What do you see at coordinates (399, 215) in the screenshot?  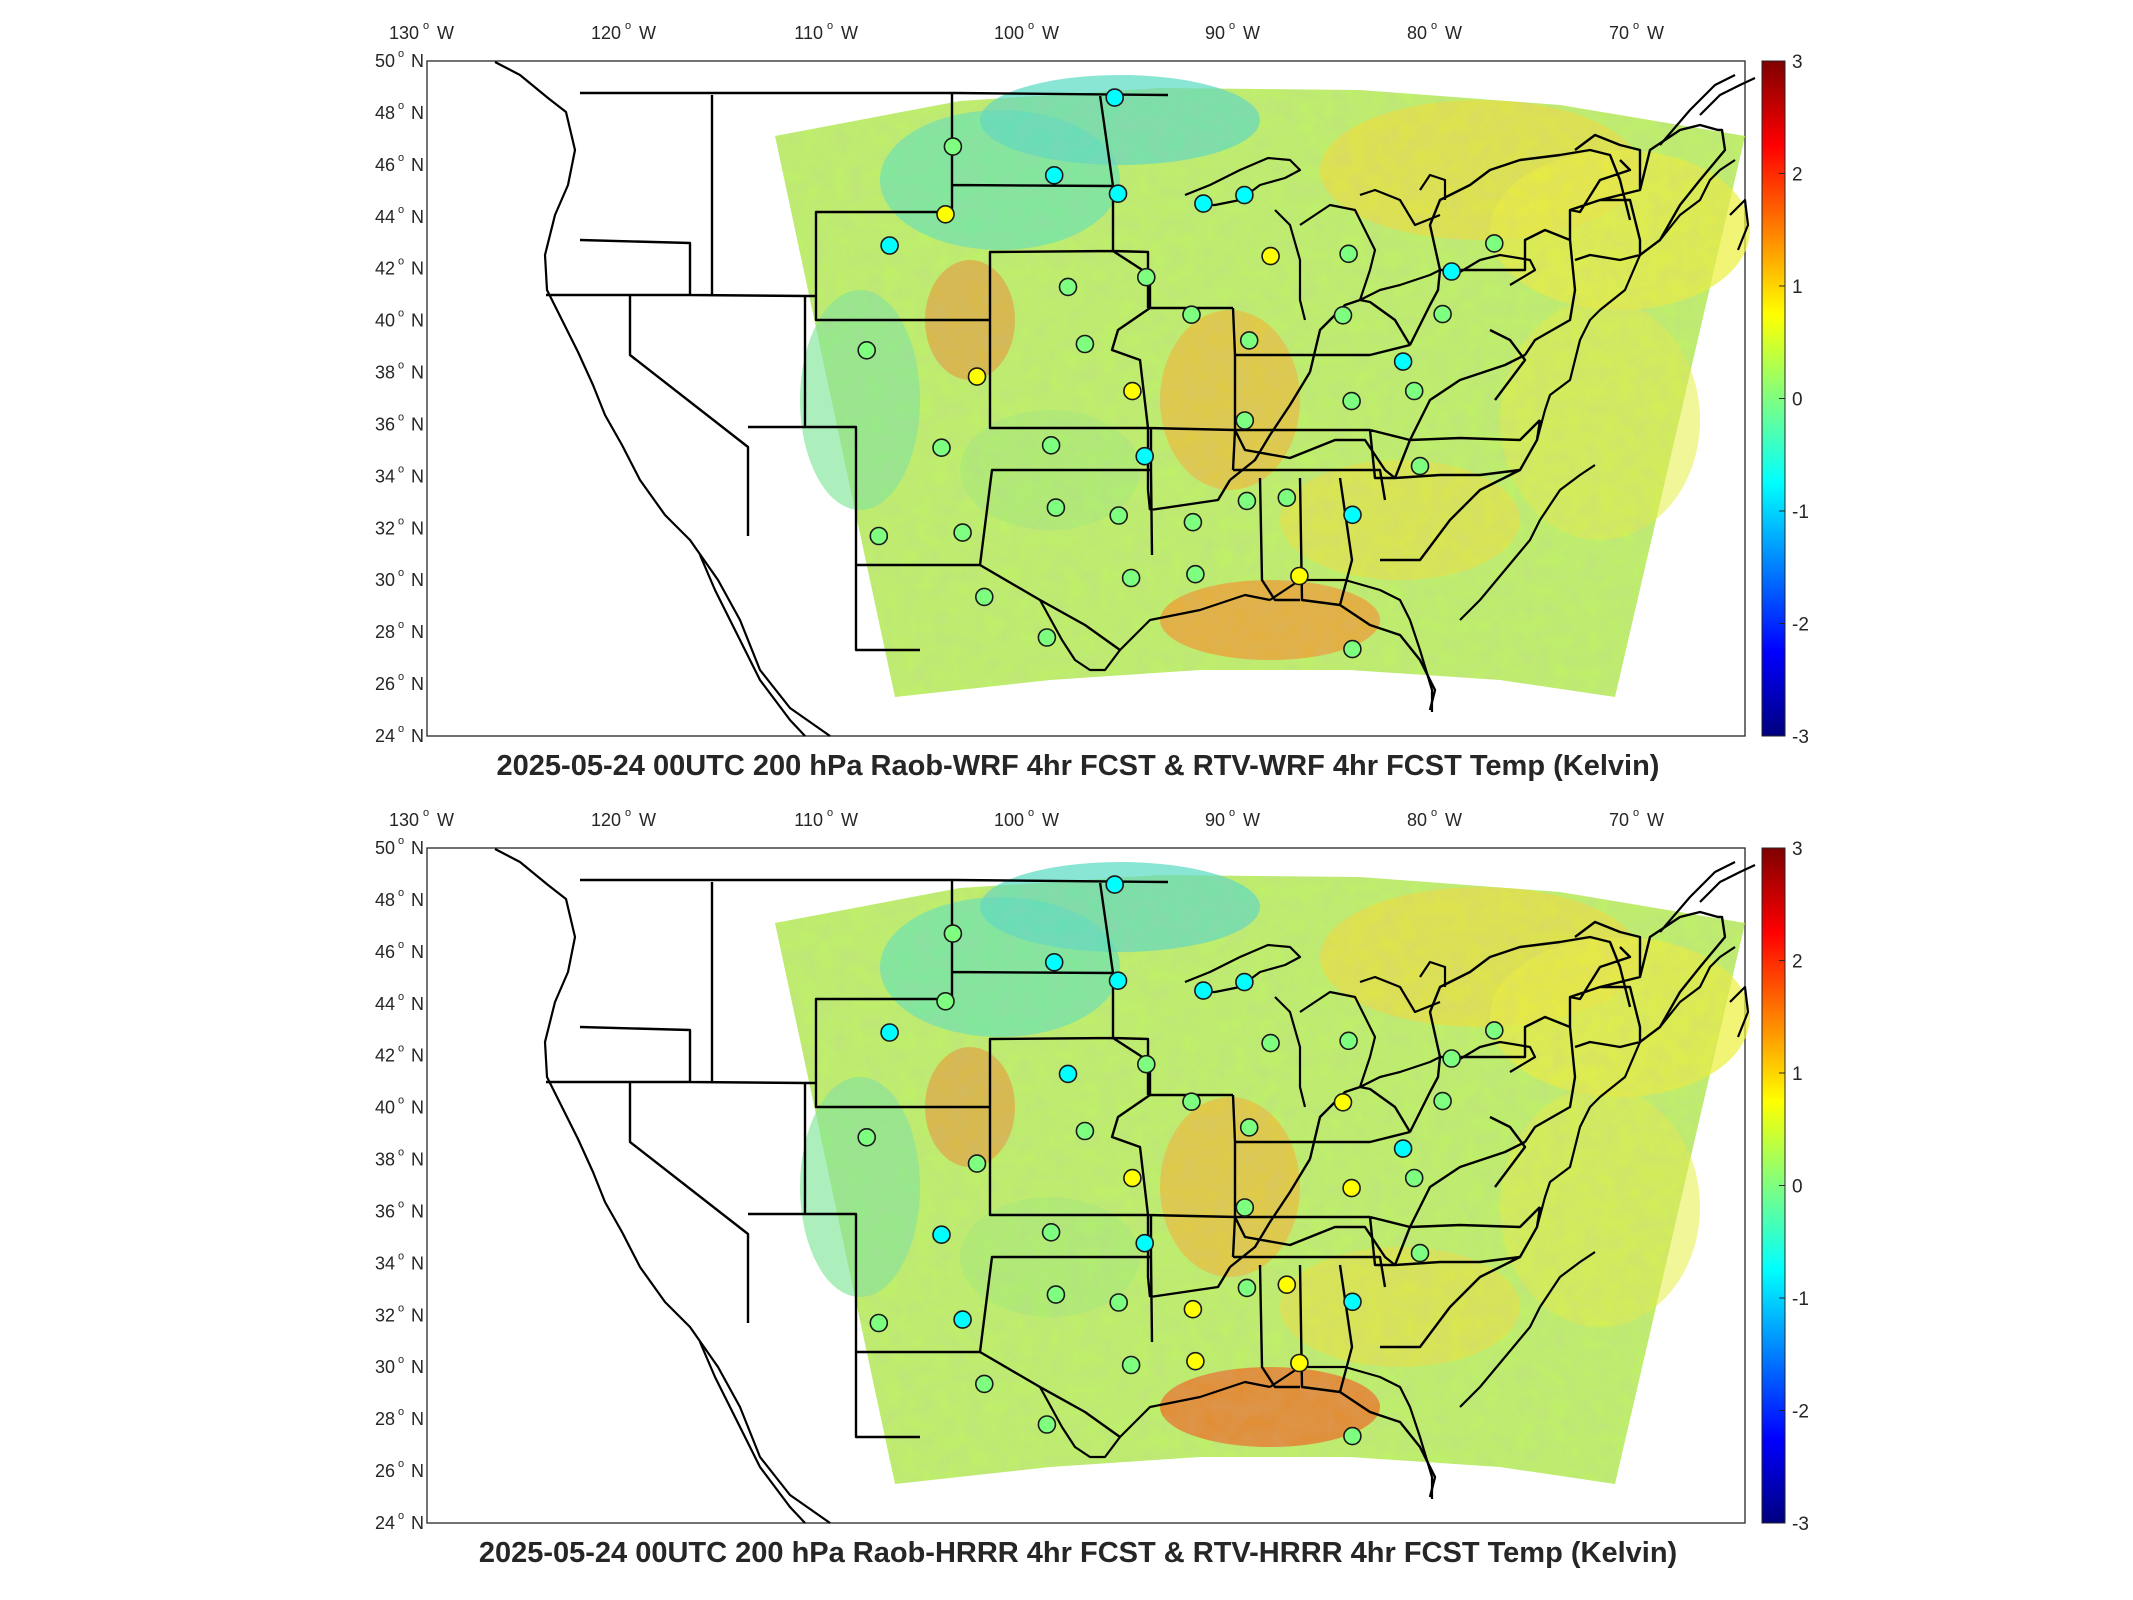 I see `lat-tick: 44 o N` at bounding box center [399, 215].